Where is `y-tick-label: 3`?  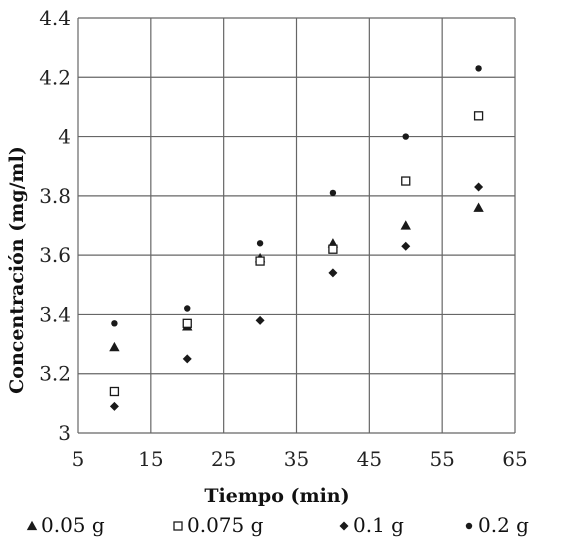
y-tick-label: 3 is located at coordinates (64, 433).